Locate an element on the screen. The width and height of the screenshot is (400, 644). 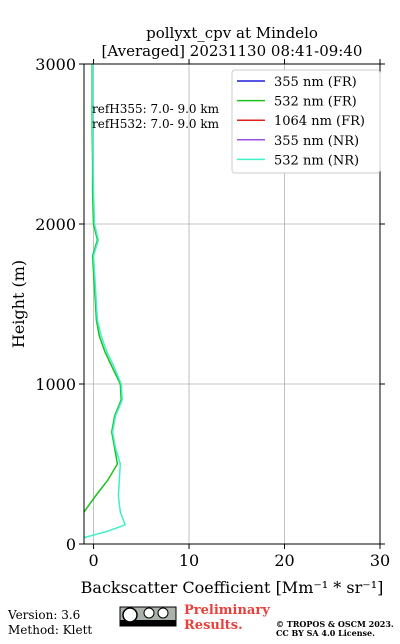
copyright: CC BY SA 4.0 License. is located at coordinates (325, 633).